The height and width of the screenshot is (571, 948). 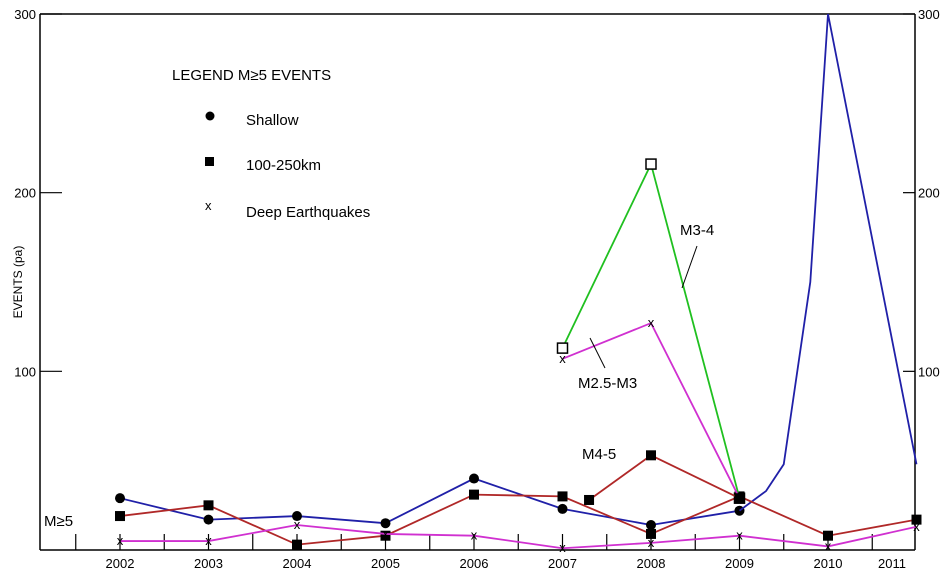 I want to click on x-tick-label-6: 2008, so click(x=651, y=563).